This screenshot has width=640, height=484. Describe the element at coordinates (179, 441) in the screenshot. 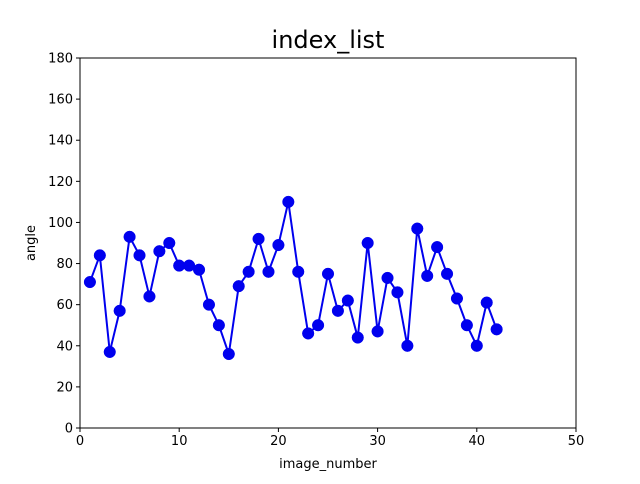

I see `x-tick-label: 10` at that location.